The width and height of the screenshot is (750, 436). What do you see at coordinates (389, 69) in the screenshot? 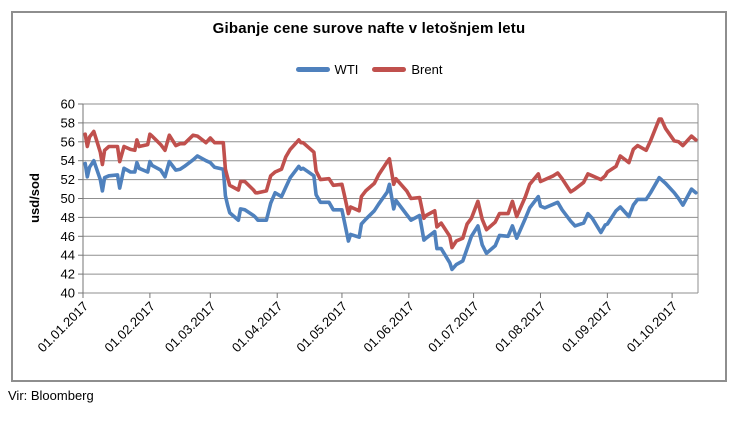
I see `brent-line-swatch` at bounding box center [389, 69].